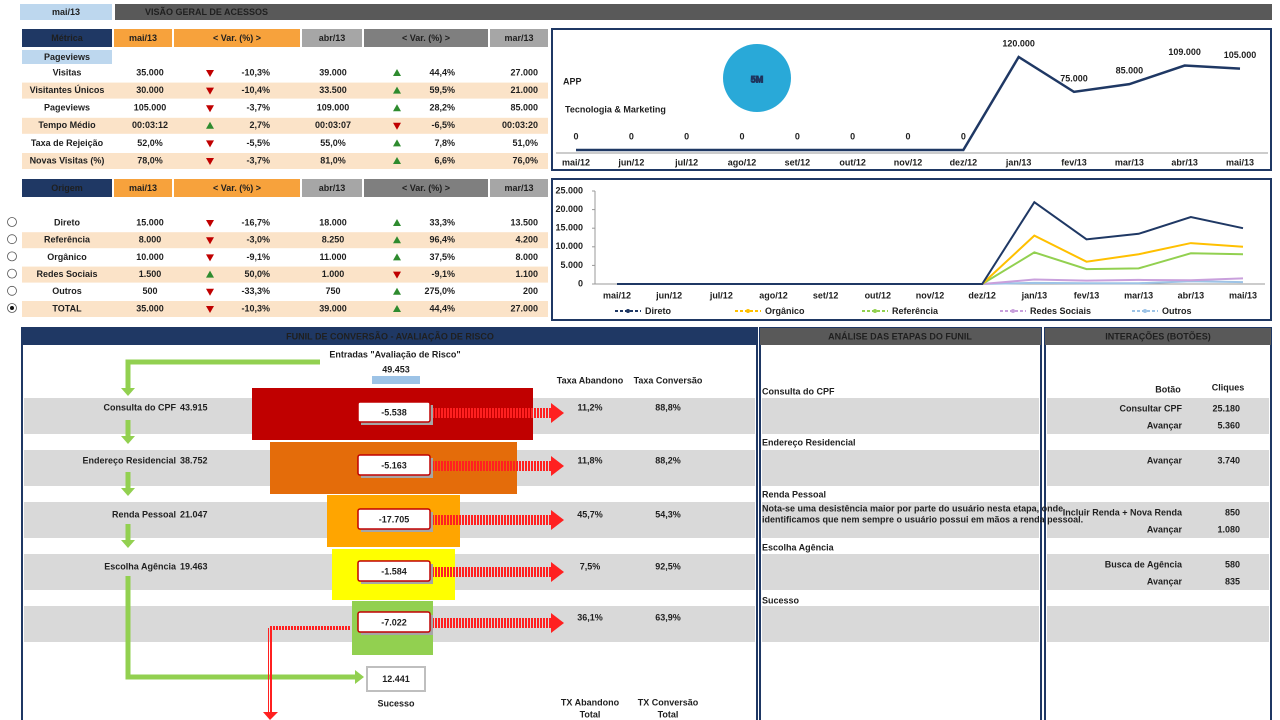 This screenshot has width=1280, height=720. Describe the element at coordinates (1138, 295) in the screenshot. I see `x-tick-label: mar/13` at that location.